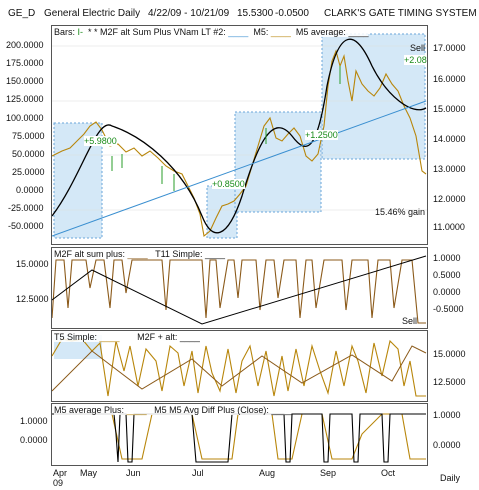  I want to click on legend-bars: Bars:, so click(65, 32).